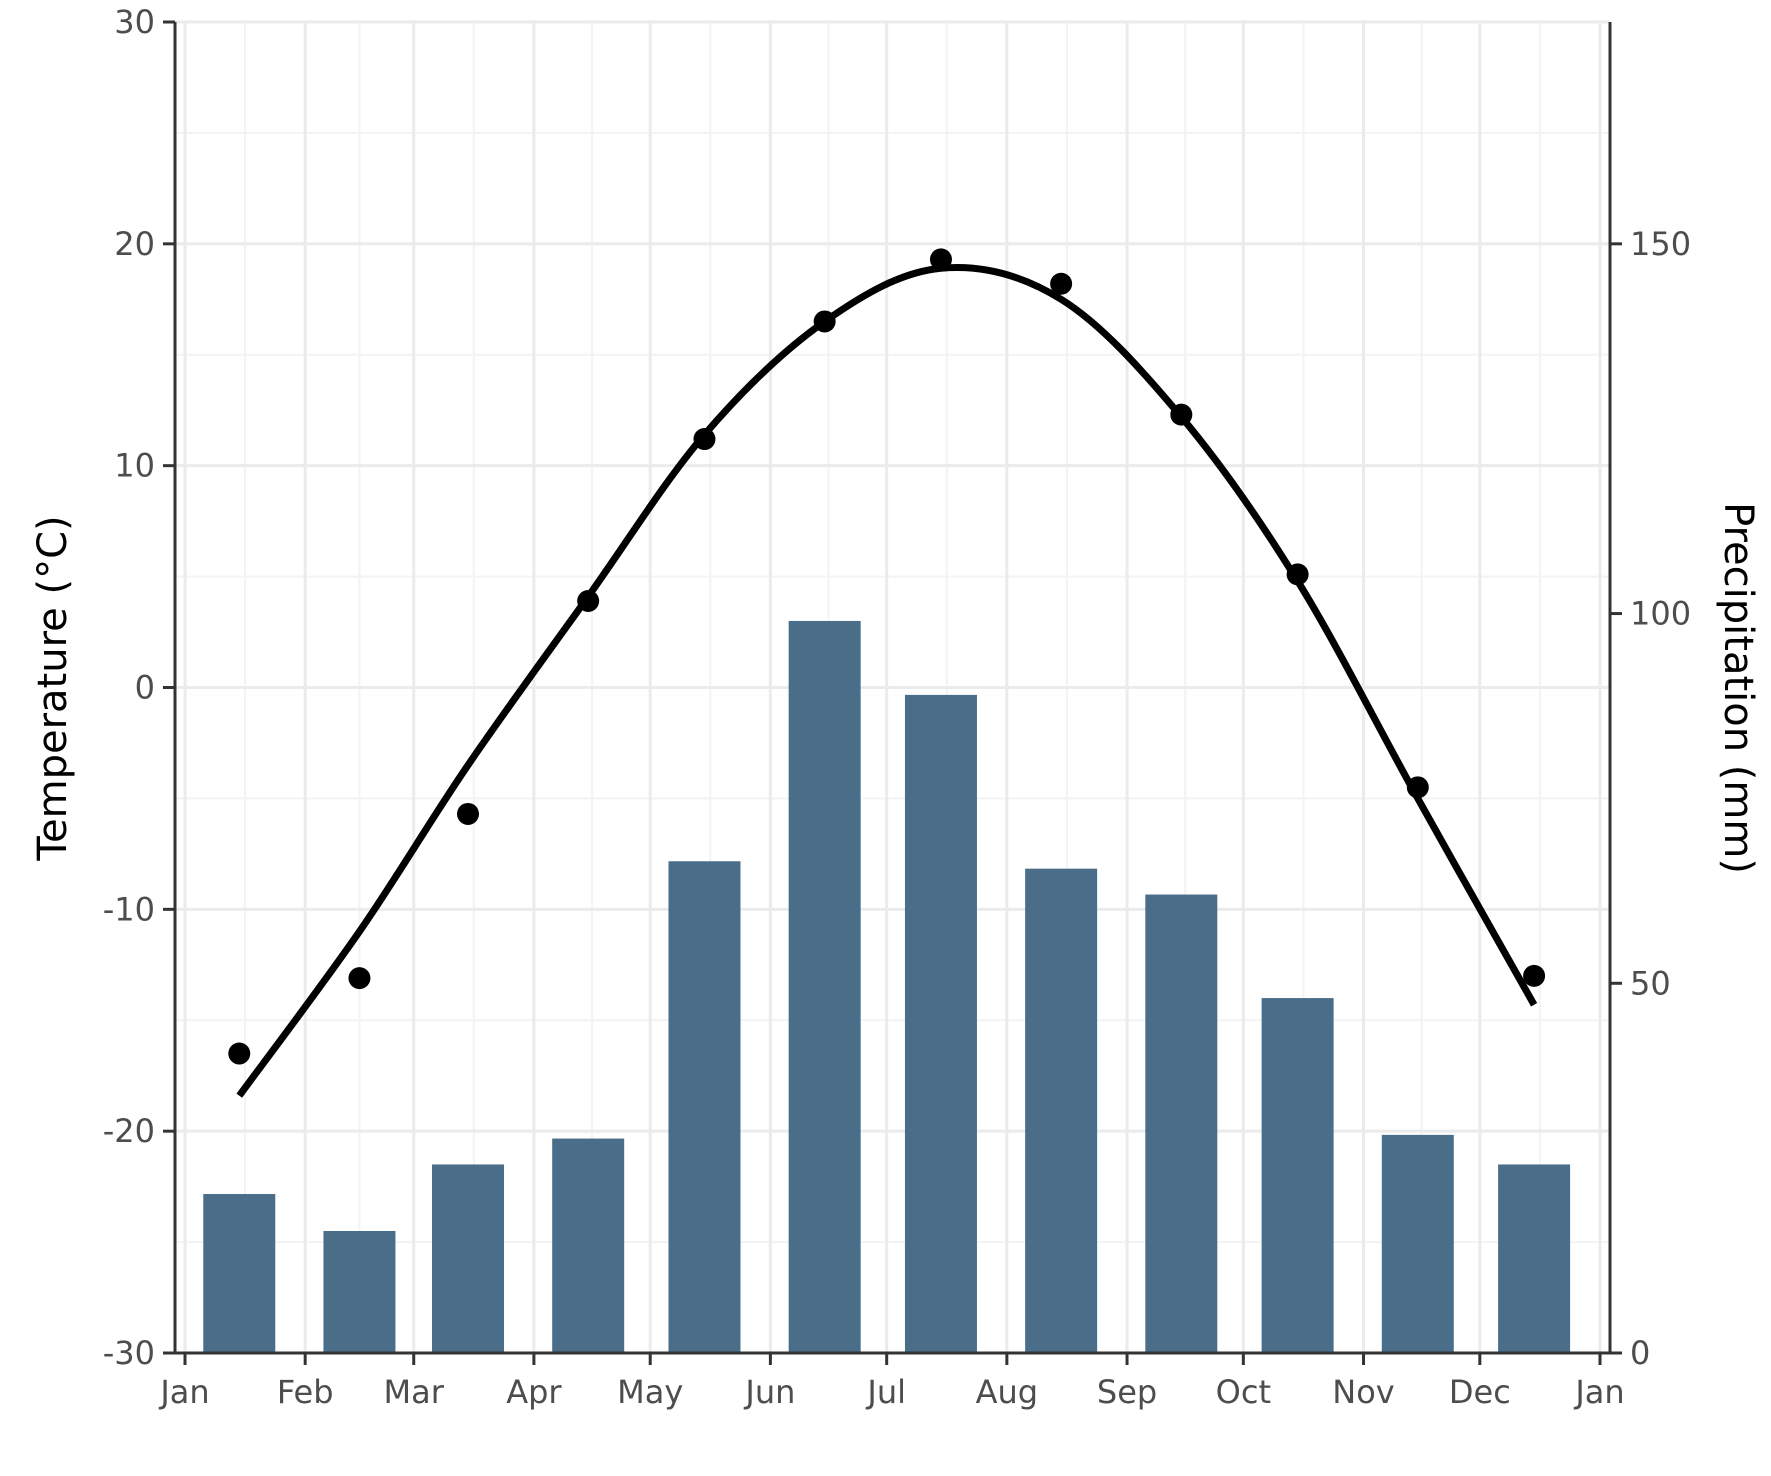 The height and width of the screenshot is (1476, 1771). I want to click on y-tick-label: 30, so click(134, 22).